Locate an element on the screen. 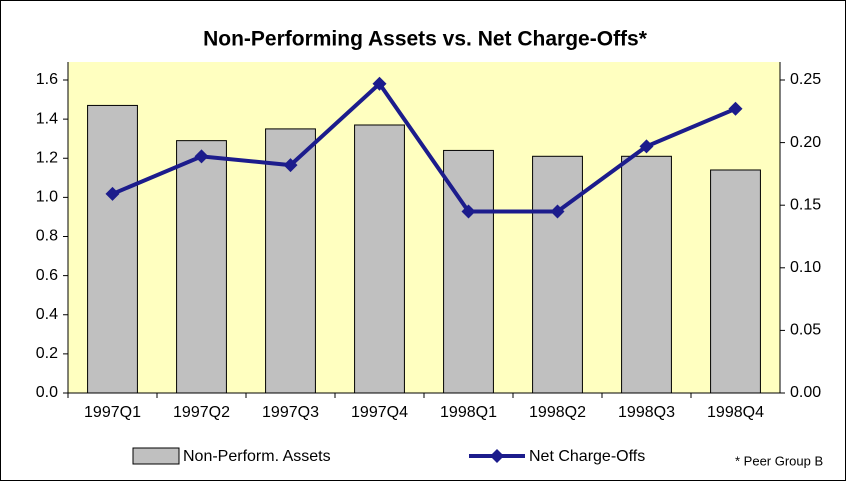 This screenshot has height=486, width=846. x-tick-label: 1997Q3 is located at coordinates (290, 412).